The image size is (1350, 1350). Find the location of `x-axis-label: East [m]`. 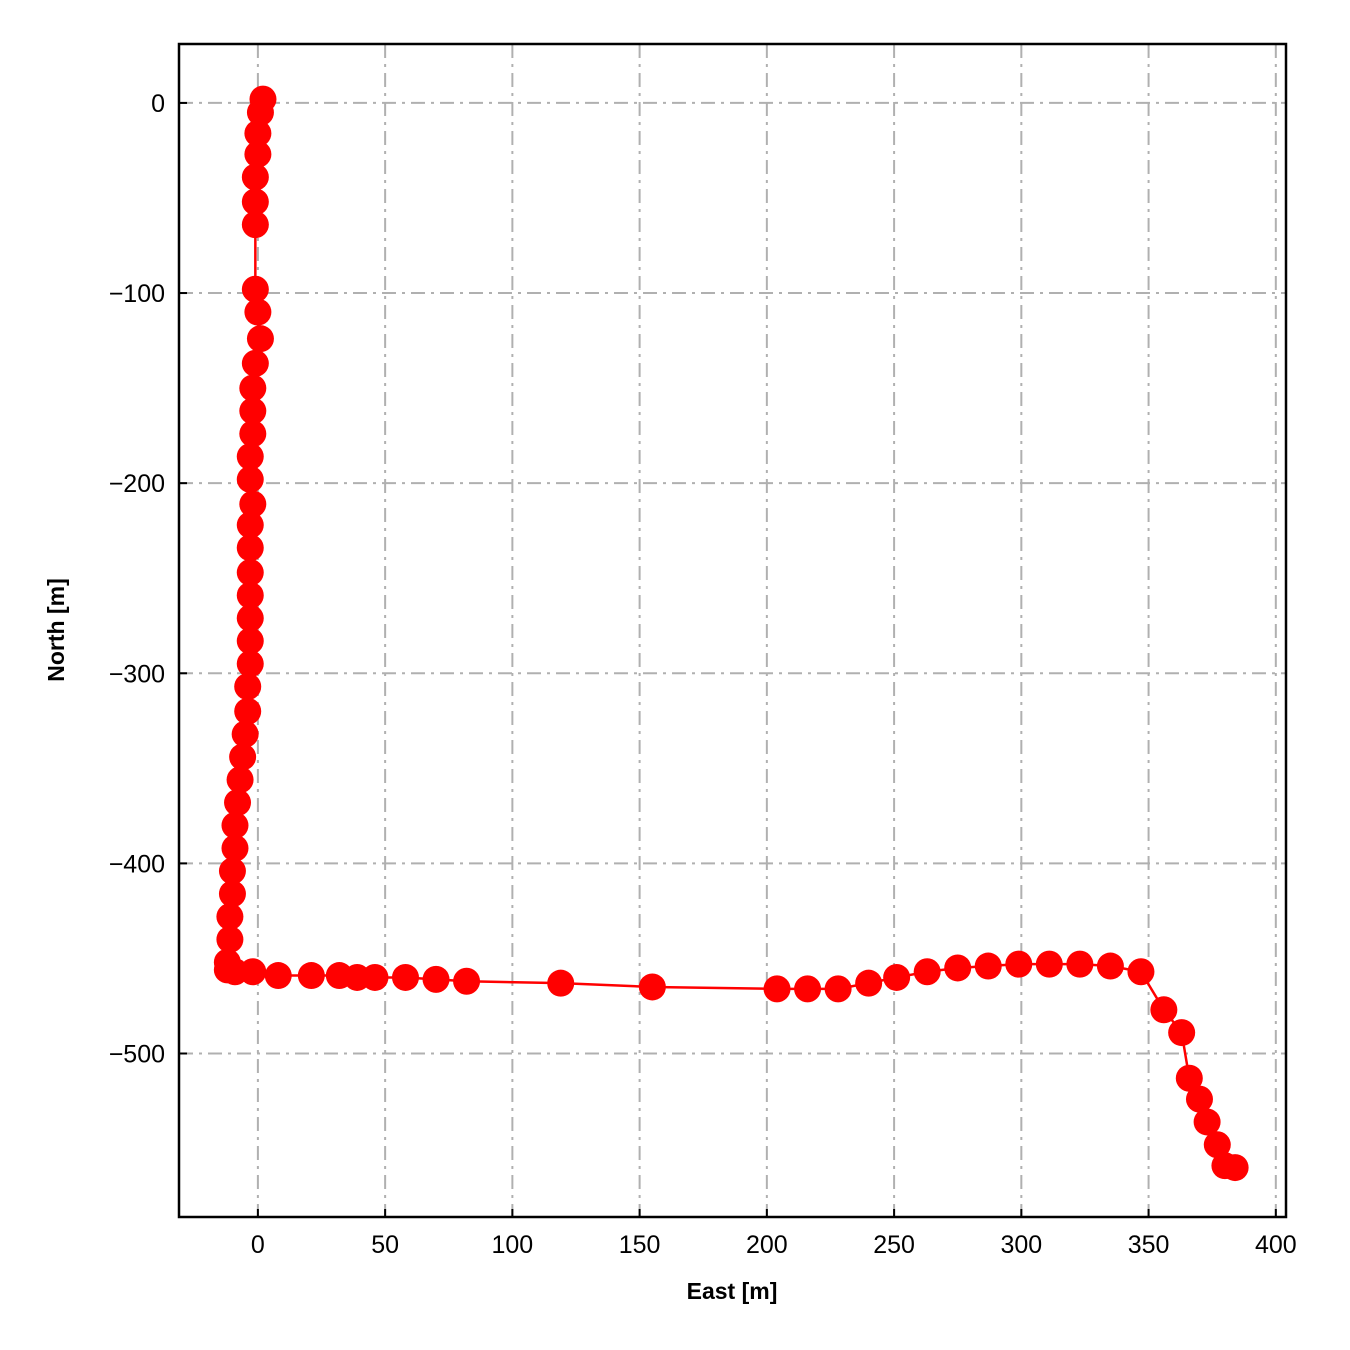

x-axis-label: East [m] is located at coordinates (732, 1291).